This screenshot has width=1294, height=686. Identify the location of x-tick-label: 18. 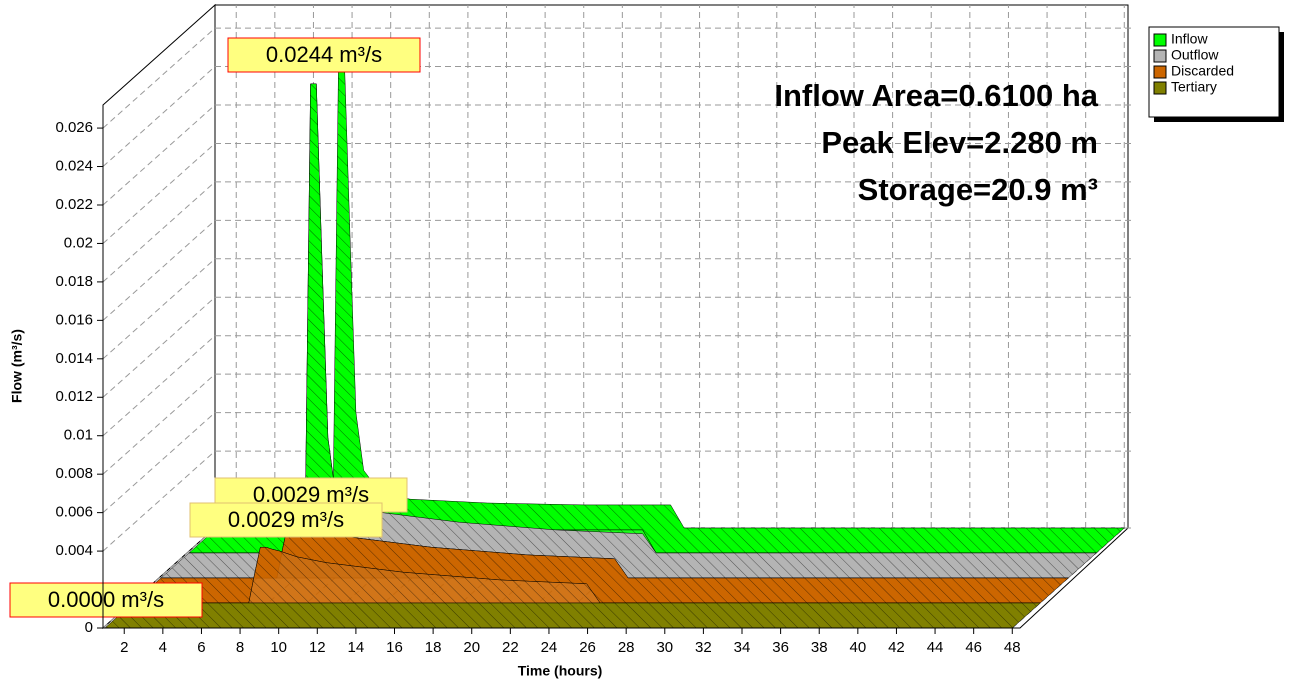
(433, 647).